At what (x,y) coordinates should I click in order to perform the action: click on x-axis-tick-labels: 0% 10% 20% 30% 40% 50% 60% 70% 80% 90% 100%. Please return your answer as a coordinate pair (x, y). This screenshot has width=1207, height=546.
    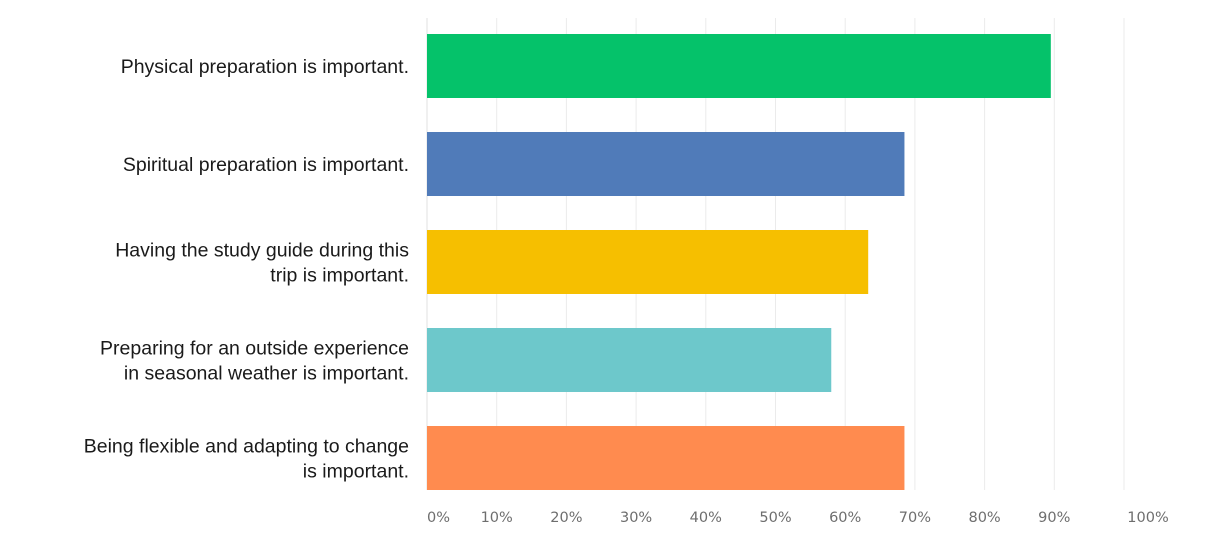
    Looking at the image, I should click on (798, 518).